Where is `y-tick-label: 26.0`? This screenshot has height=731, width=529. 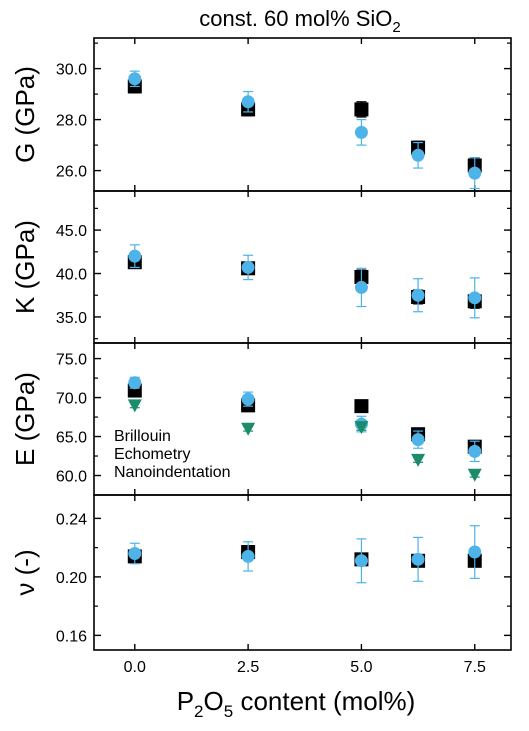 y-tick-label: 26.0 is located at coordinates (71, 172).